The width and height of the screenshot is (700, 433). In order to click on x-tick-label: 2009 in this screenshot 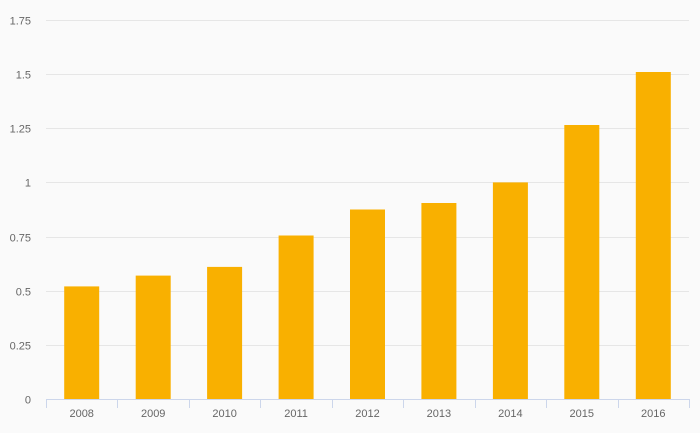, I will do `click(153, 414)`.